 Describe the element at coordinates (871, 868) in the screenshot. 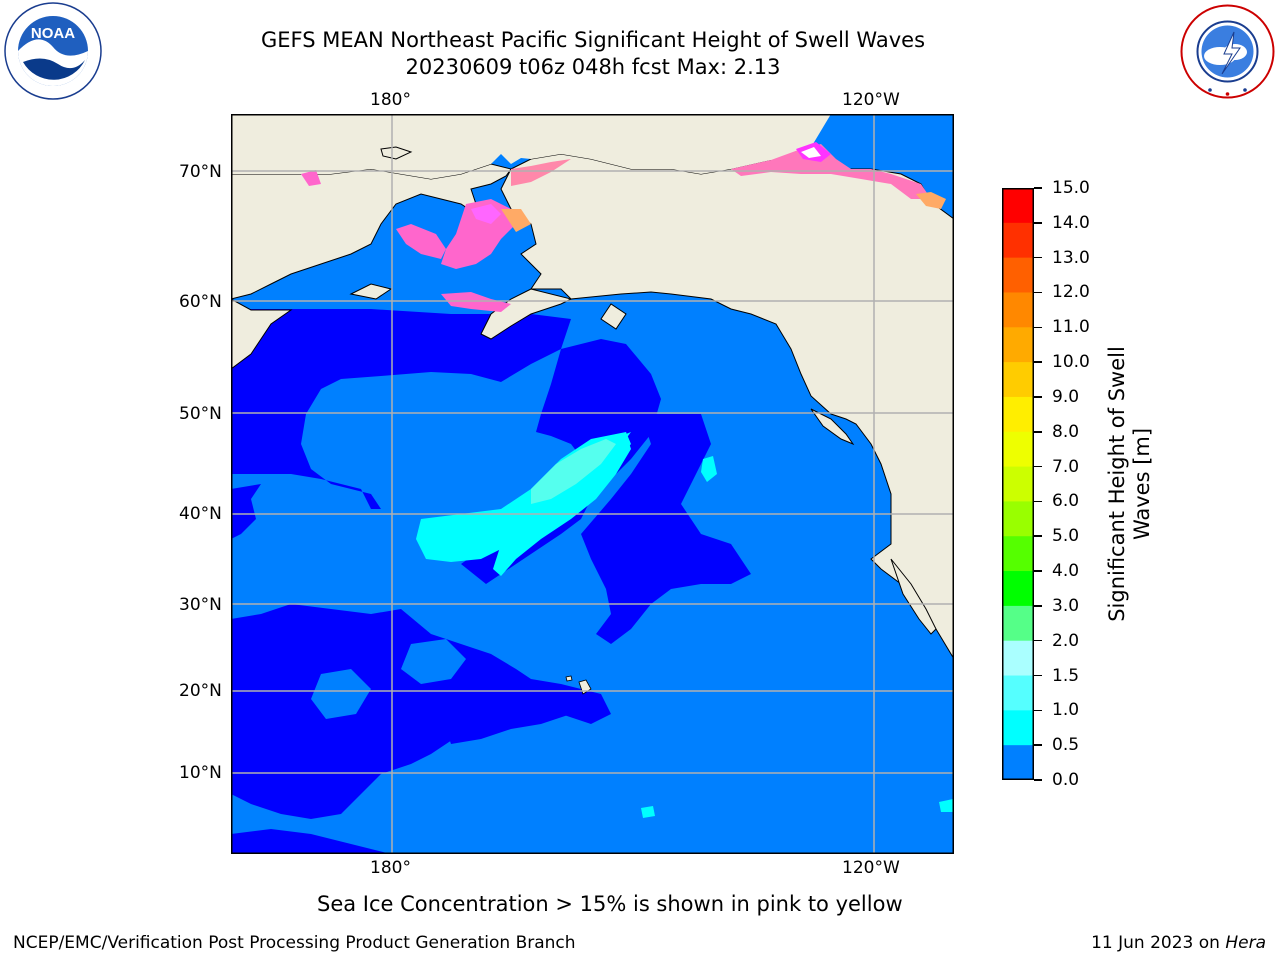

I see `lon-label-bottom-120w: 120°W` at that location.